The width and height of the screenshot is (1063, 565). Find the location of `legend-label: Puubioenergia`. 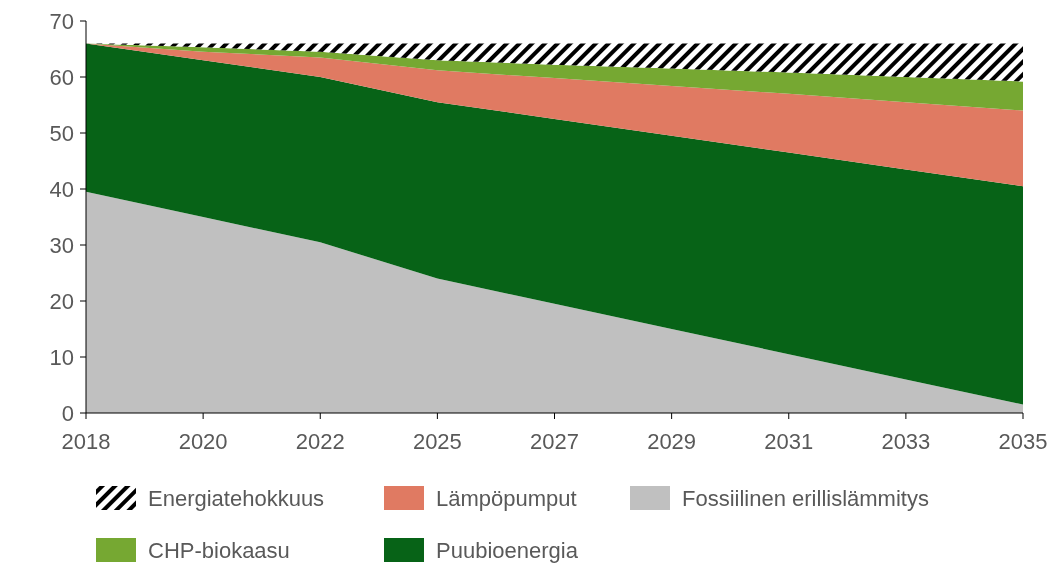

legend-label: Puubioenergia is located at coordinates (507, 550).